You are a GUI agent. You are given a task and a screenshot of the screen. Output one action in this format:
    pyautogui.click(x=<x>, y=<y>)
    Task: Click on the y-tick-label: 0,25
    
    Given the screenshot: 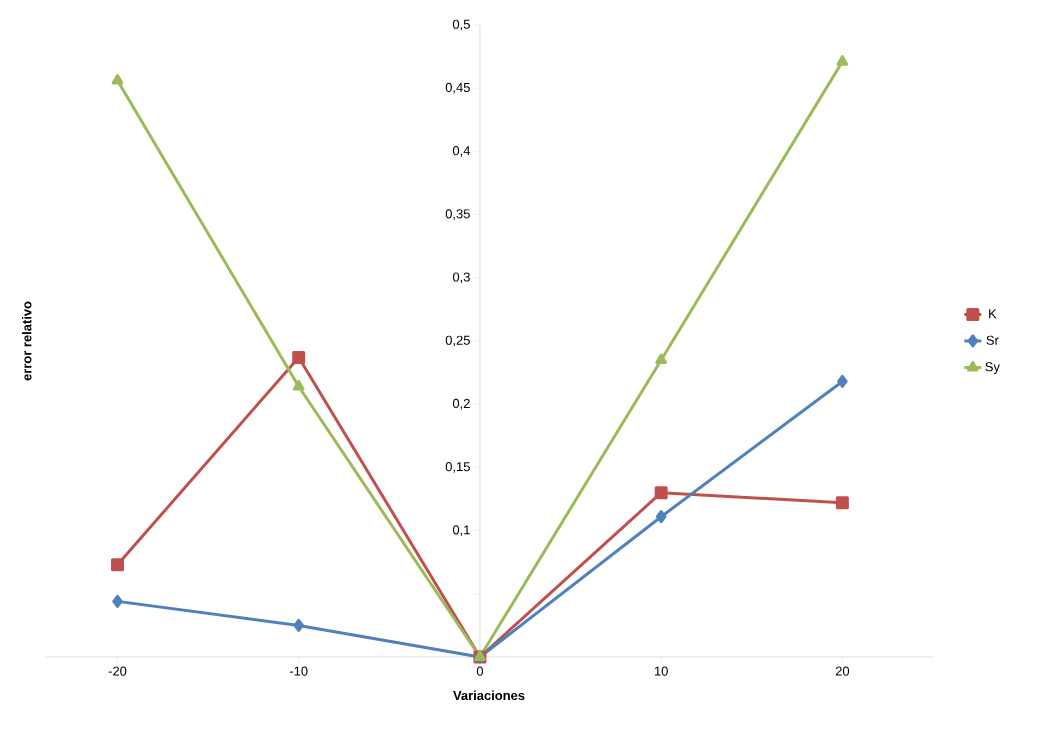 What is the action you would take?
    pyautogui.click(x=457, y=341)
    